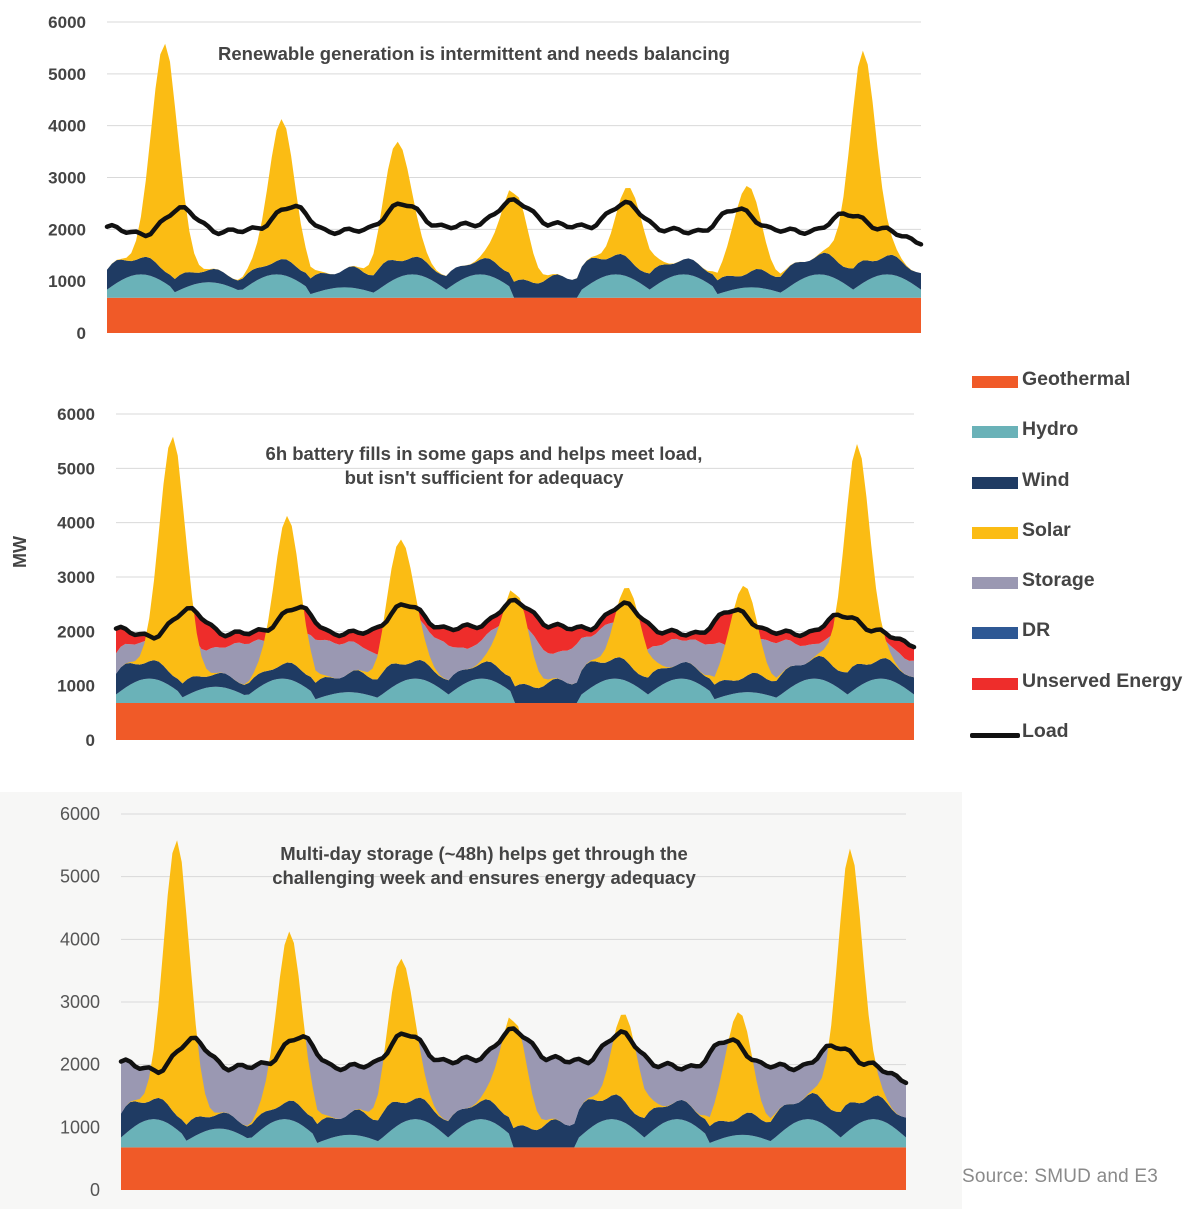  Describe the element at coordinates (1085, 642) in the screenshot. I see `legend-item-dr: DR` at that location.